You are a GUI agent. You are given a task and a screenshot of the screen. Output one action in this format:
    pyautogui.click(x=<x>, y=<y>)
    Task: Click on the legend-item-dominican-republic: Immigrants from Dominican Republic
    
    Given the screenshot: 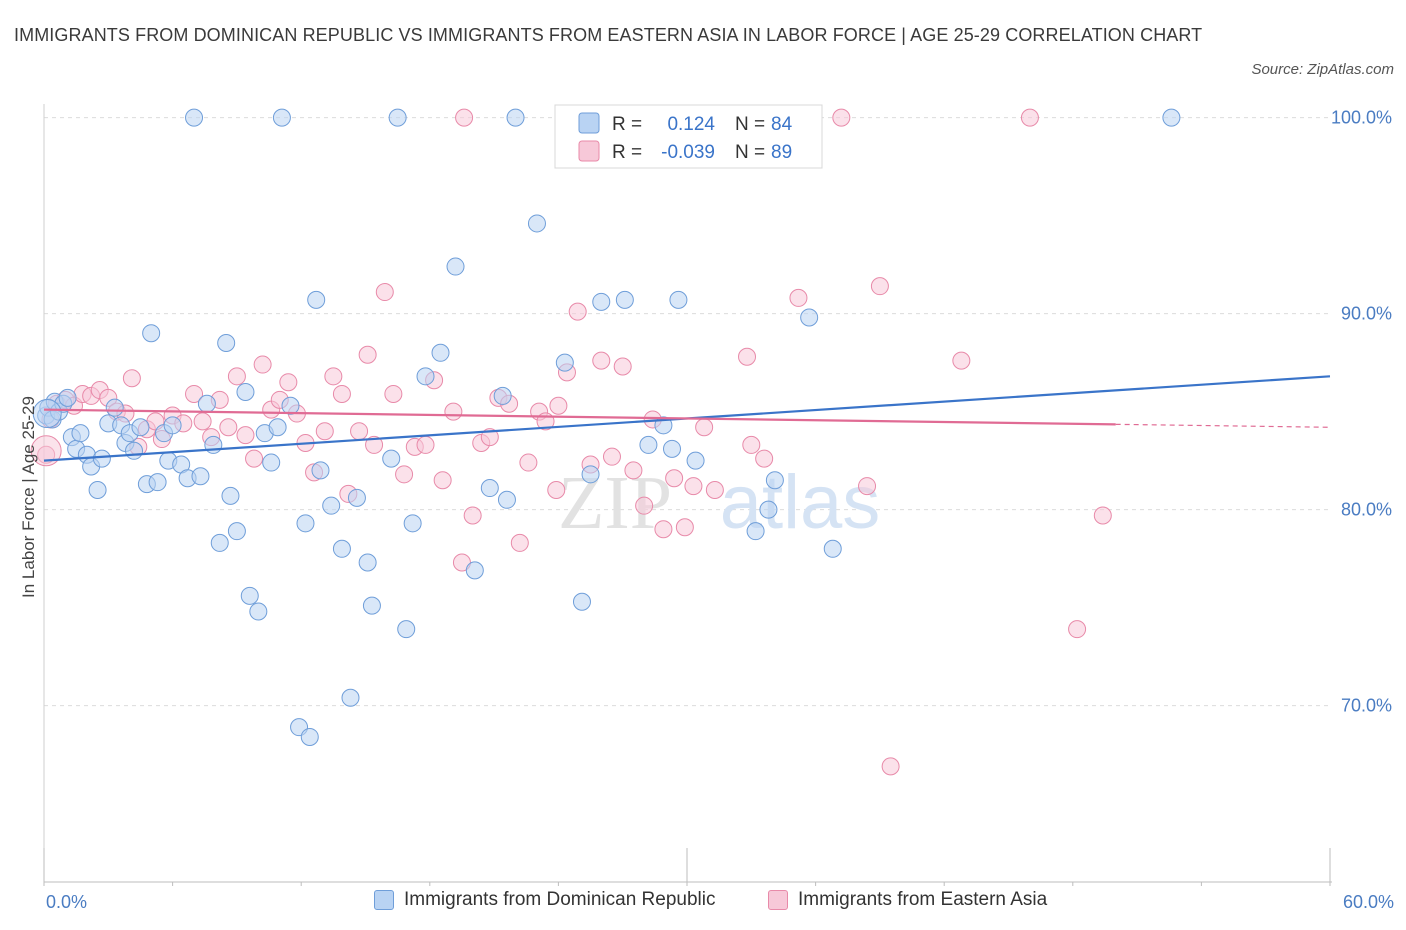 What is the action you would take?
    pyautogui.click(x=545, y=900)
    